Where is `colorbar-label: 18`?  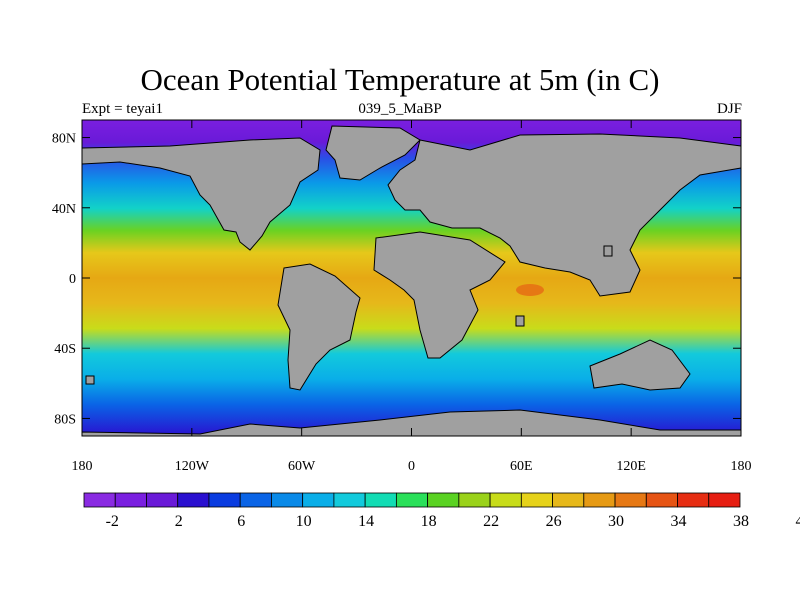 colorbar-label: 18 is located at coordinates (429, 521).